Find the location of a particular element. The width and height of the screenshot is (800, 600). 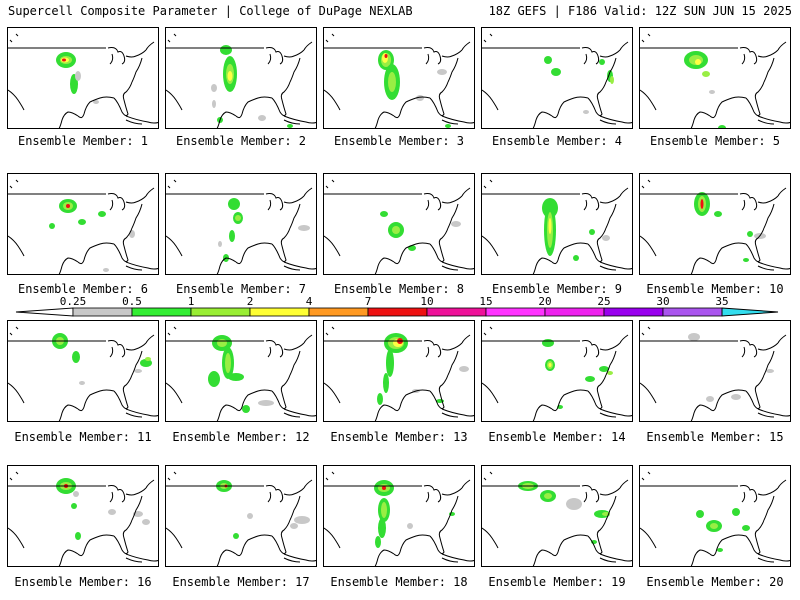

colorbar-tick-label: 1 is located at coordinates (191, 301).